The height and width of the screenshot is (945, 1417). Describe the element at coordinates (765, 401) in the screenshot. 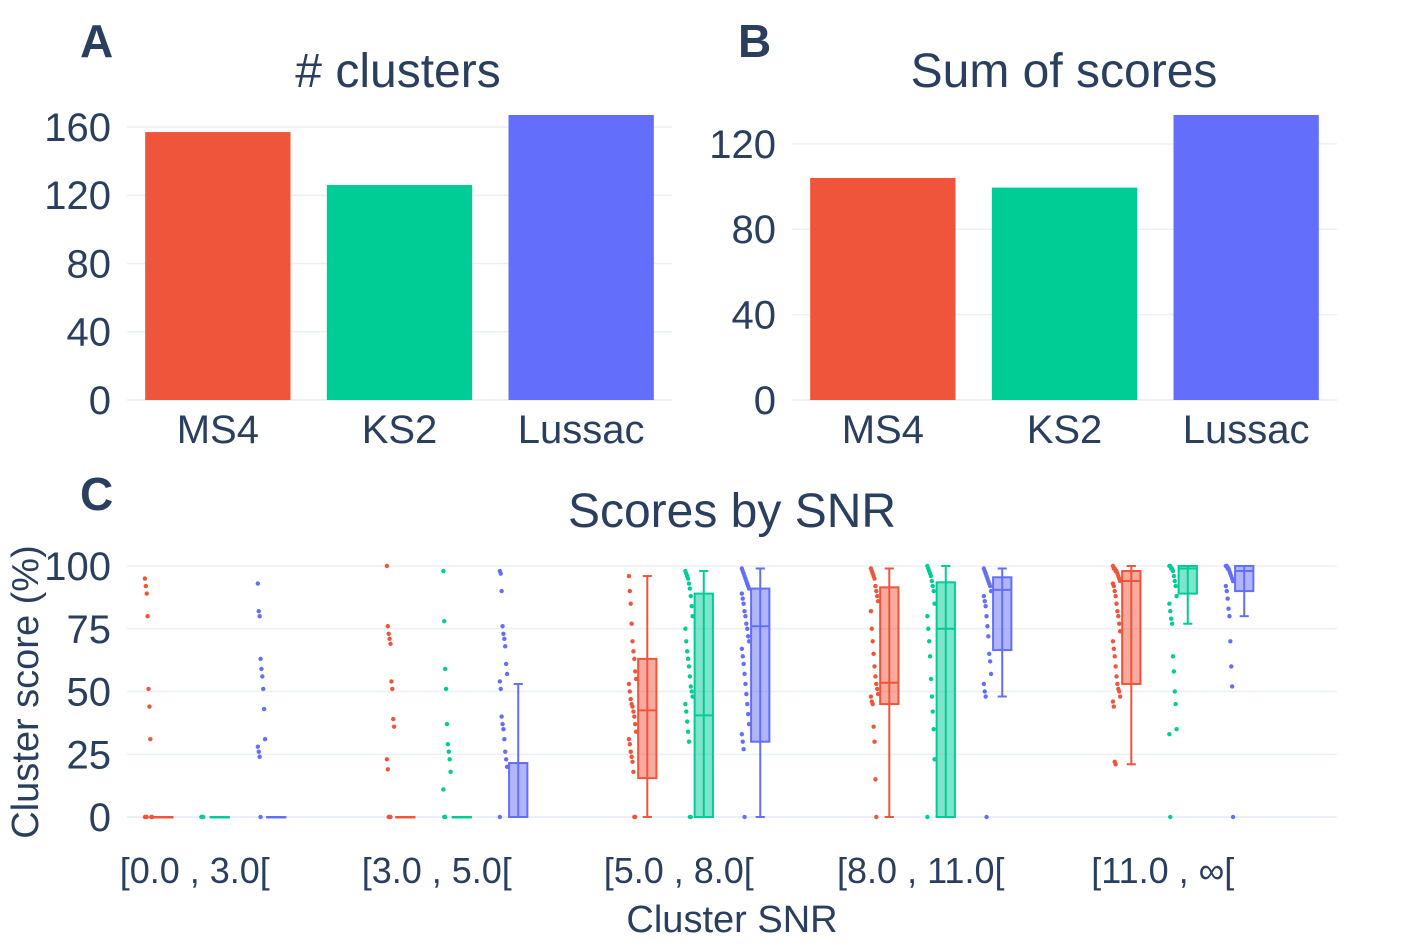

I see `sum-scores-y-tick-0: 0` at that location.